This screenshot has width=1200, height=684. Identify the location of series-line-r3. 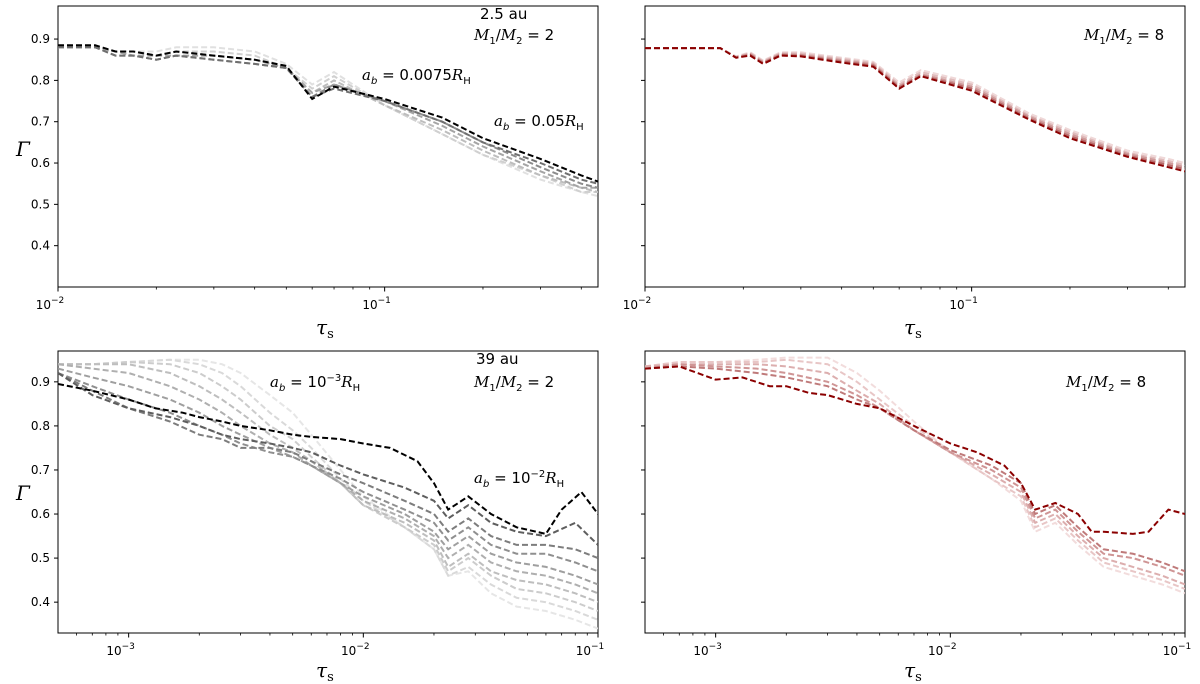
(915, 108).